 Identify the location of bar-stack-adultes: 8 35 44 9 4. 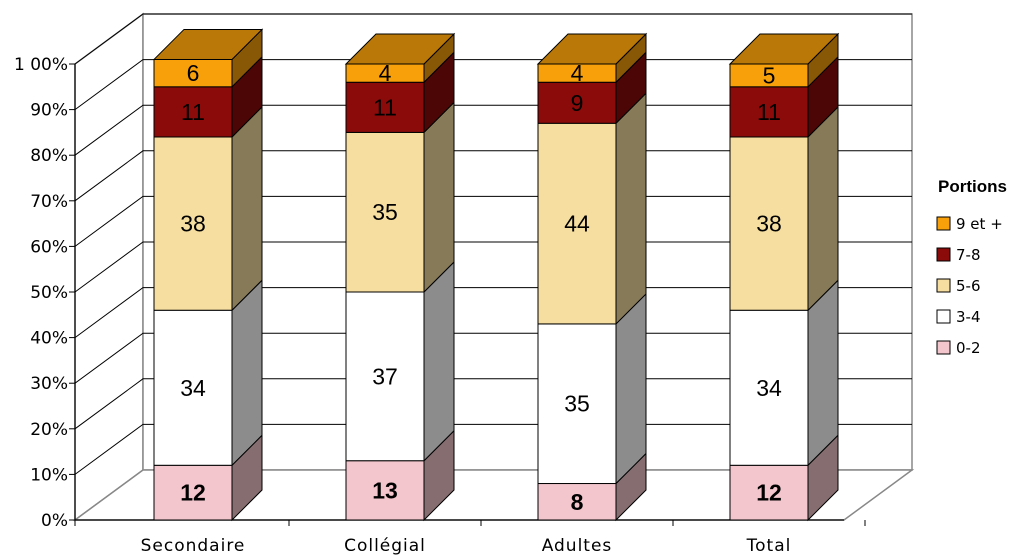
(592, 277).